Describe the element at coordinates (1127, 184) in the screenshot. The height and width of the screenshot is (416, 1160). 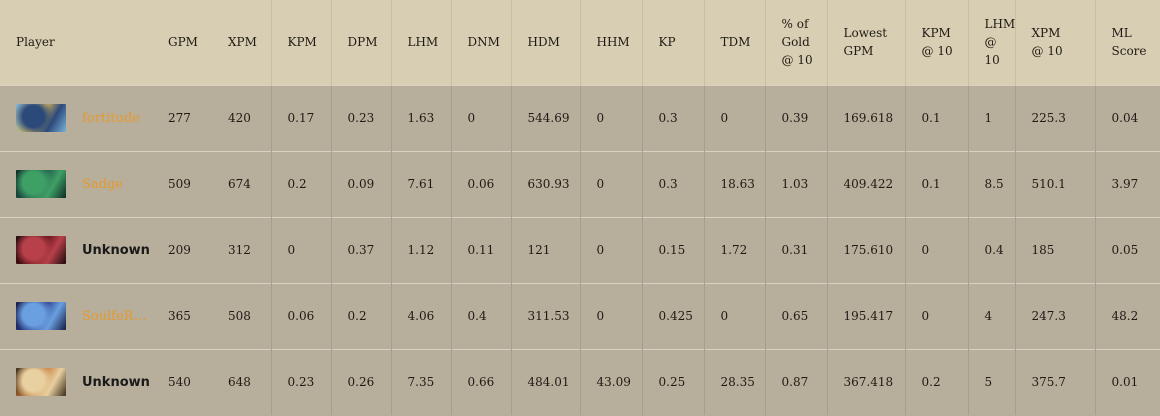
I see `stat-cell-ml-score: 3.97` at that location.